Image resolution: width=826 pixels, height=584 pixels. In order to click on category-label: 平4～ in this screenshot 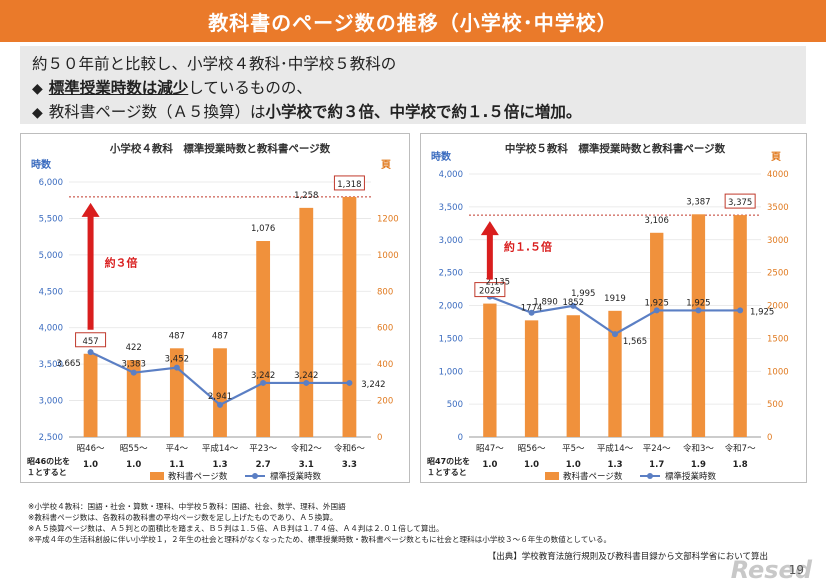, I will do `click(177, 449)`.